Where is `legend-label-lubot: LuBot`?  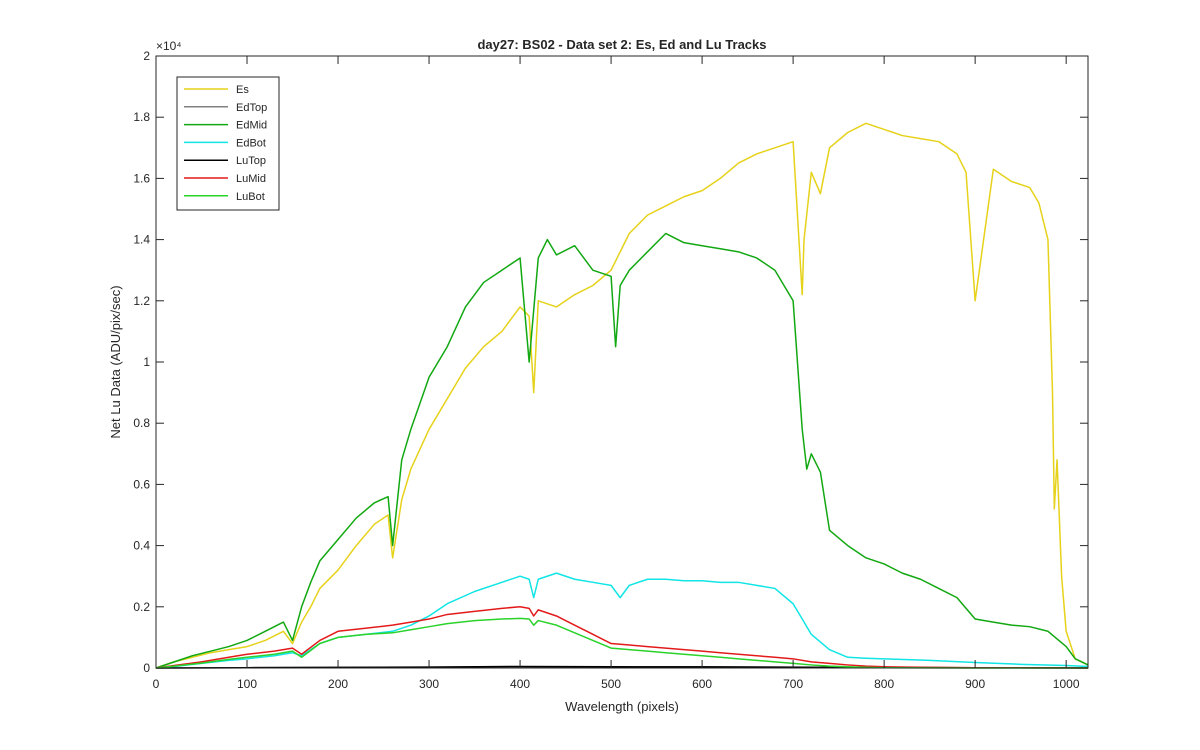 legend-label-lubot: LuBot is located at coordinates (250, 197).